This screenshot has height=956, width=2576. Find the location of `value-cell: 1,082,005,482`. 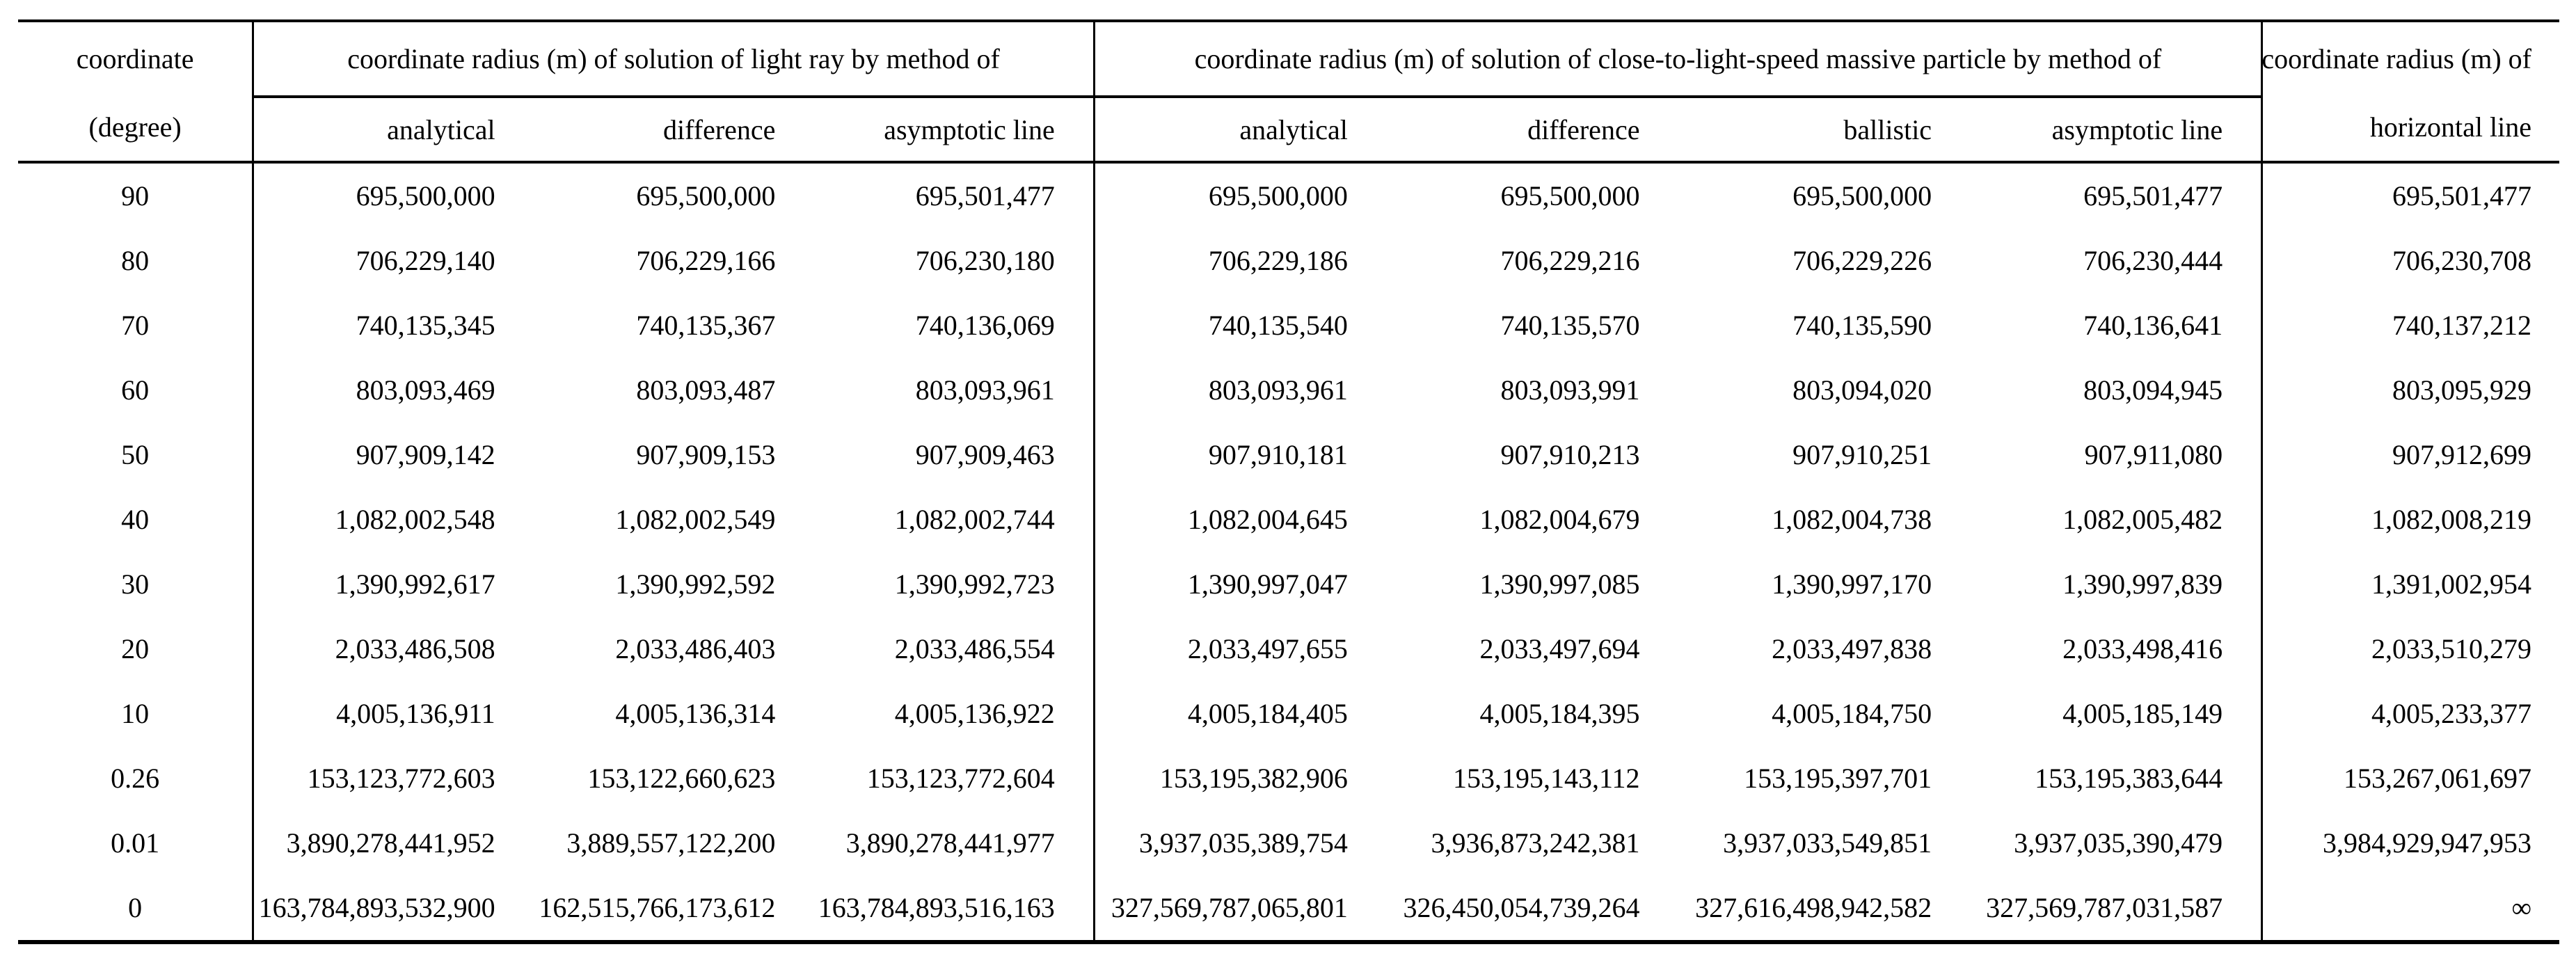

value-cell: 1,082,005,482 is located at coordinates (2117, 519).